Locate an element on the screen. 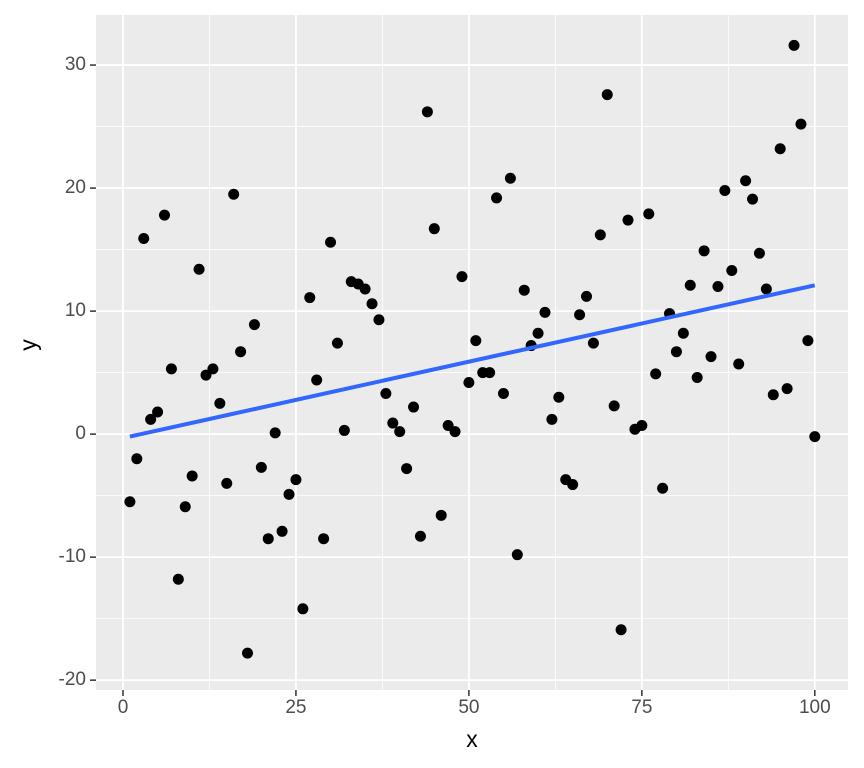 This screenshot has height=768, width=864. y-tick-label: 20 is located at coordinates (75, 187).